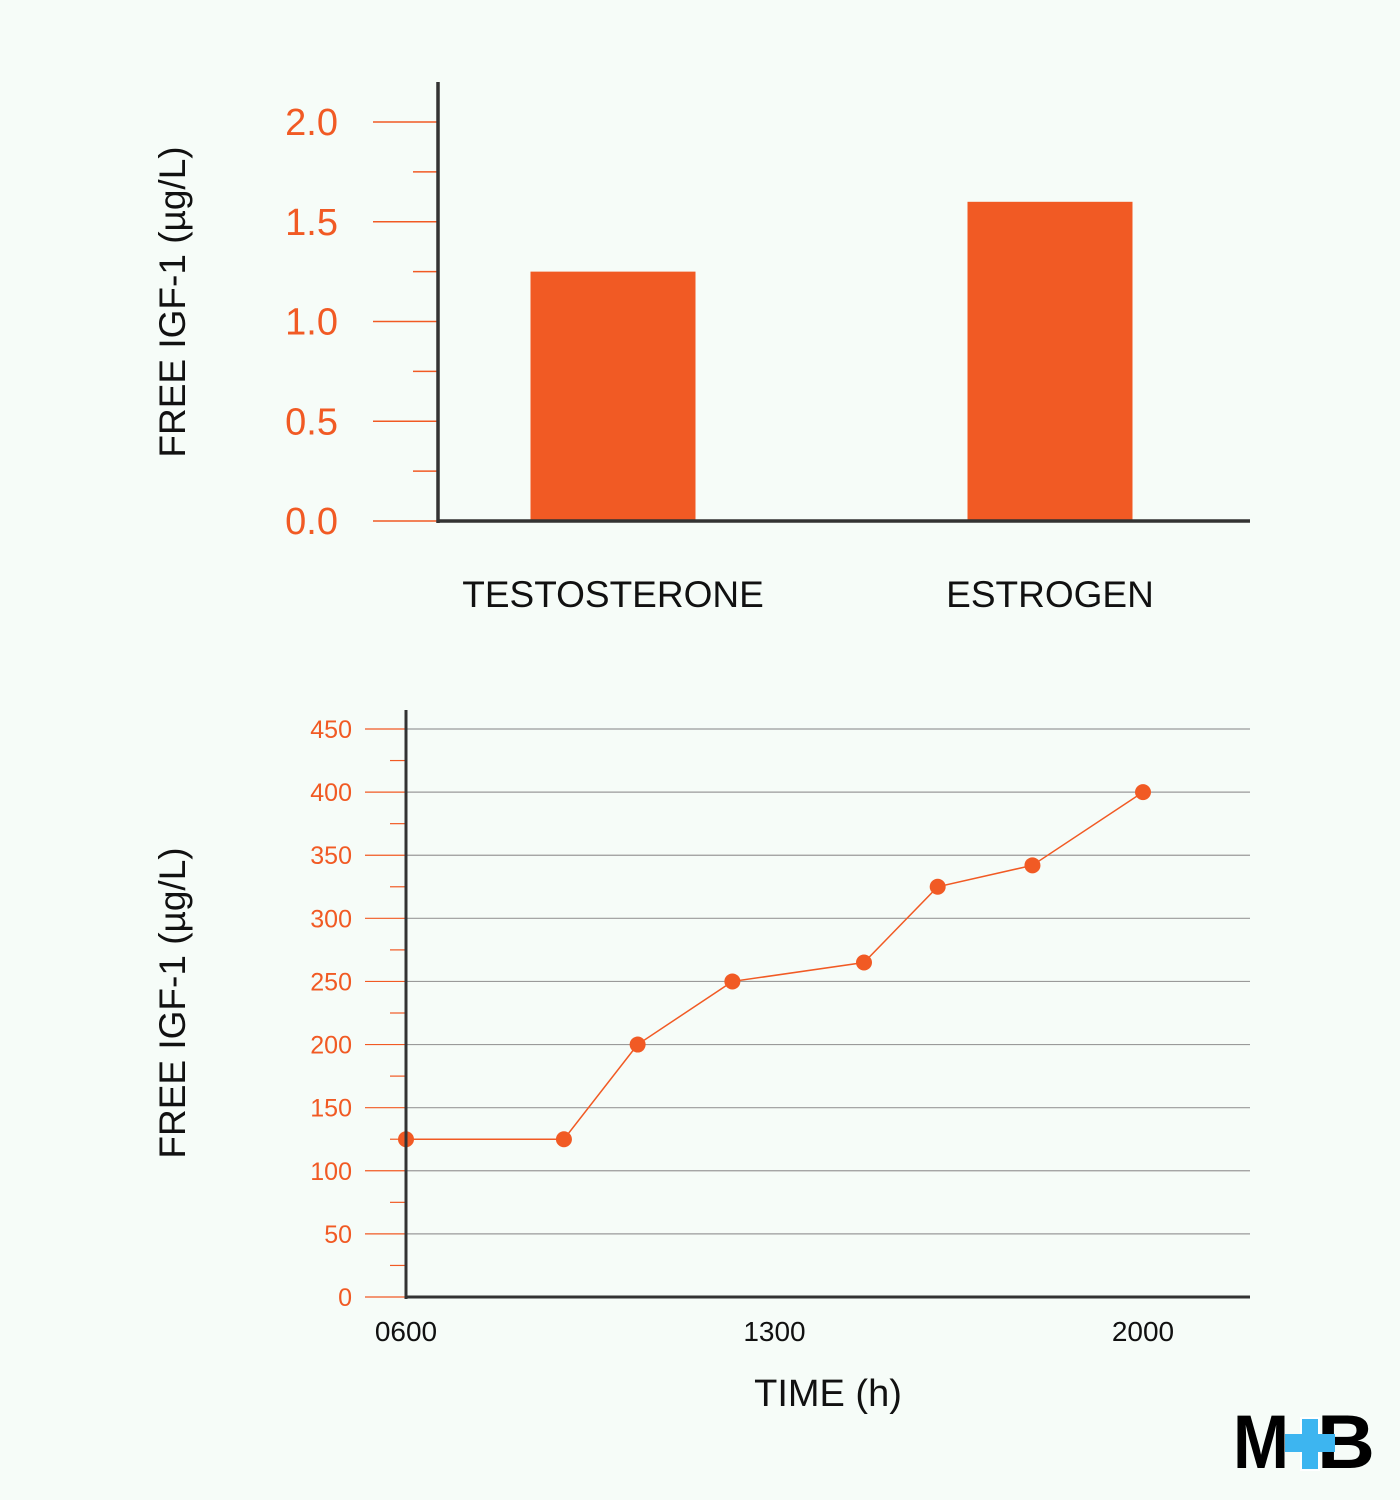 Image resolution: width=1400 pixels, height=1500 pixels. I want to click on line-x-tick-label: 2000, so click(1143, 1331).